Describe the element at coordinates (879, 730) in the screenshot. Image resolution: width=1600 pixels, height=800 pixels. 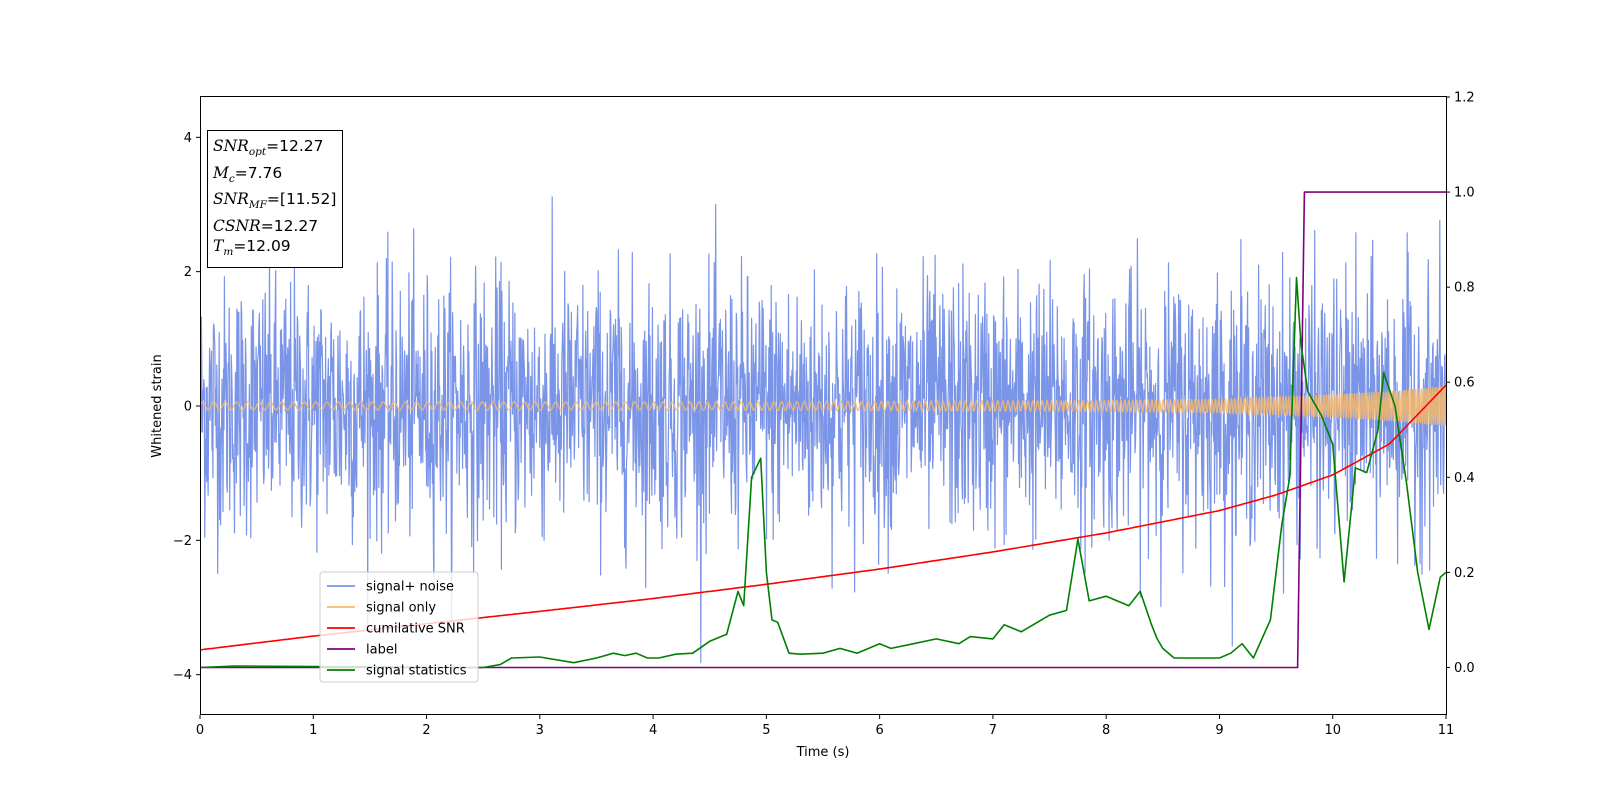
I see `x-tick-label: 6` at that location.